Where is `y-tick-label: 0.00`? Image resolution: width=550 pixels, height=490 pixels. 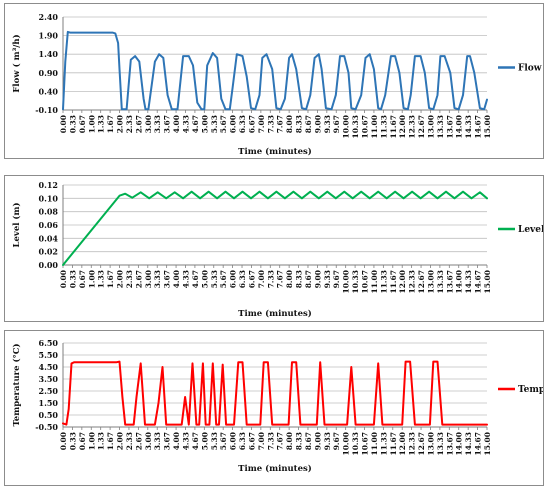
y-tick-label: 0.00 is located at coordinates (49, 265).